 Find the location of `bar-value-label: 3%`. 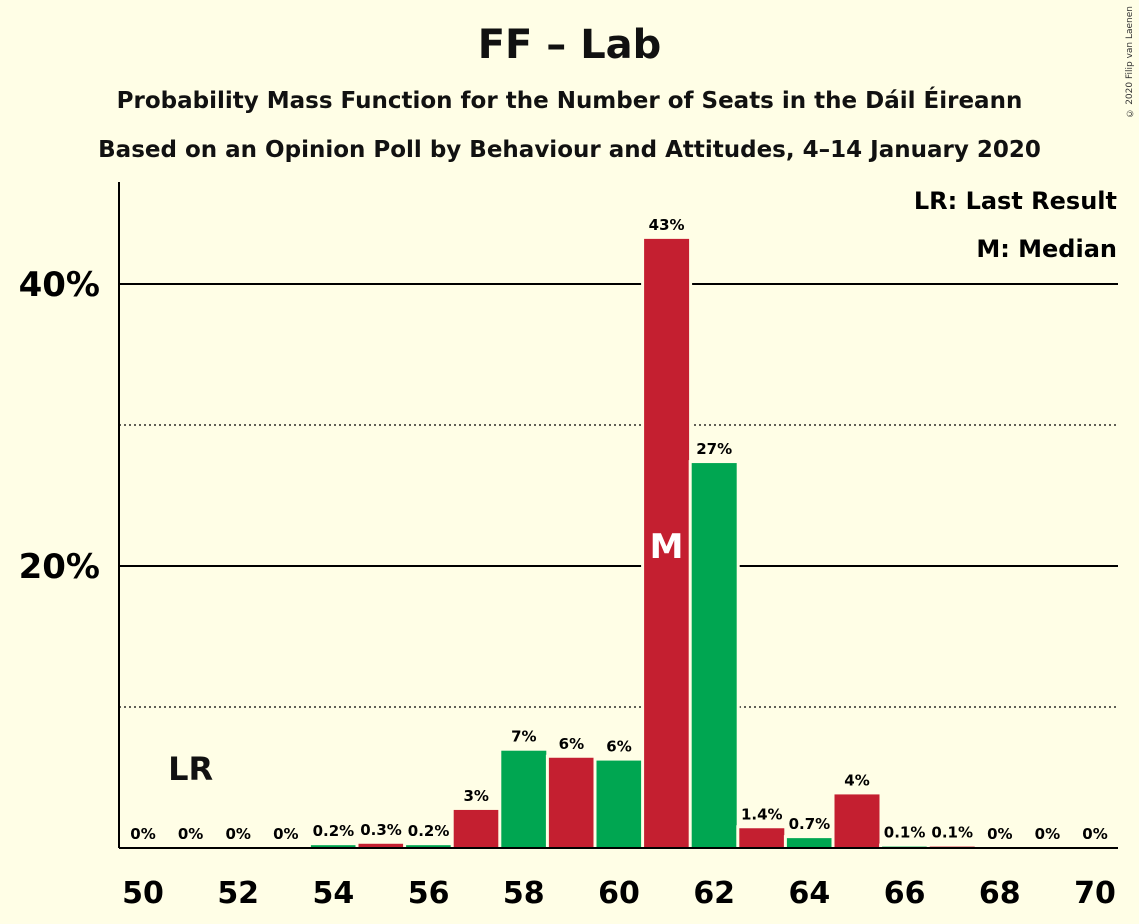

bar-value-label: 3% is located at coordinates (475, 796).